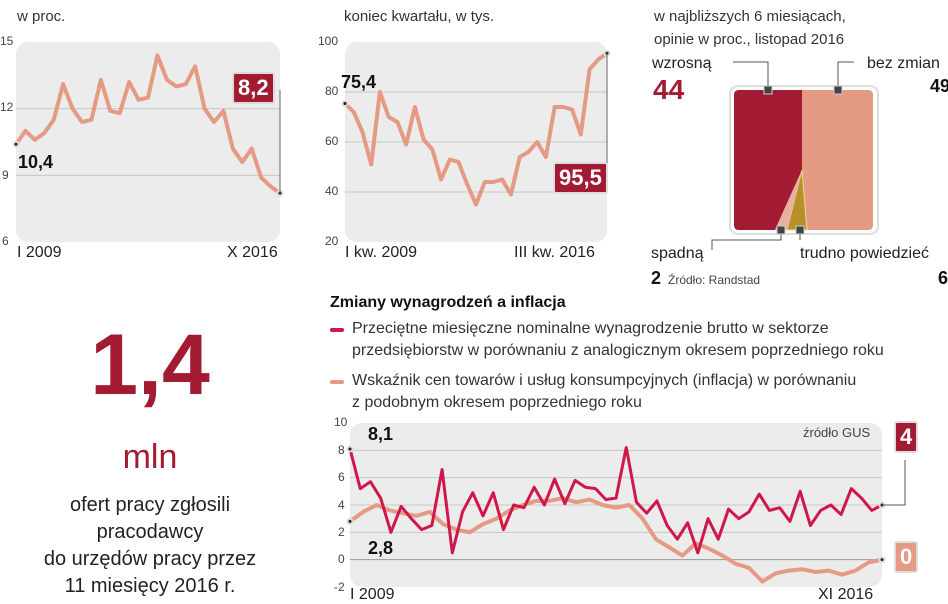 The width and height of the screenshot is (948, 604). I want to click on inflation-end-badge: 0, so click(906, 557).